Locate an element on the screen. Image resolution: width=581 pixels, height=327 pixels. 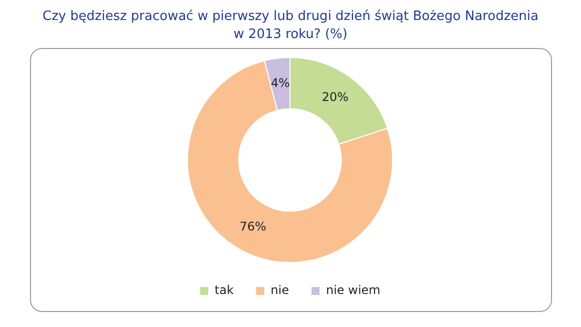
legend-label: tak is located at coordinates (224, 290).